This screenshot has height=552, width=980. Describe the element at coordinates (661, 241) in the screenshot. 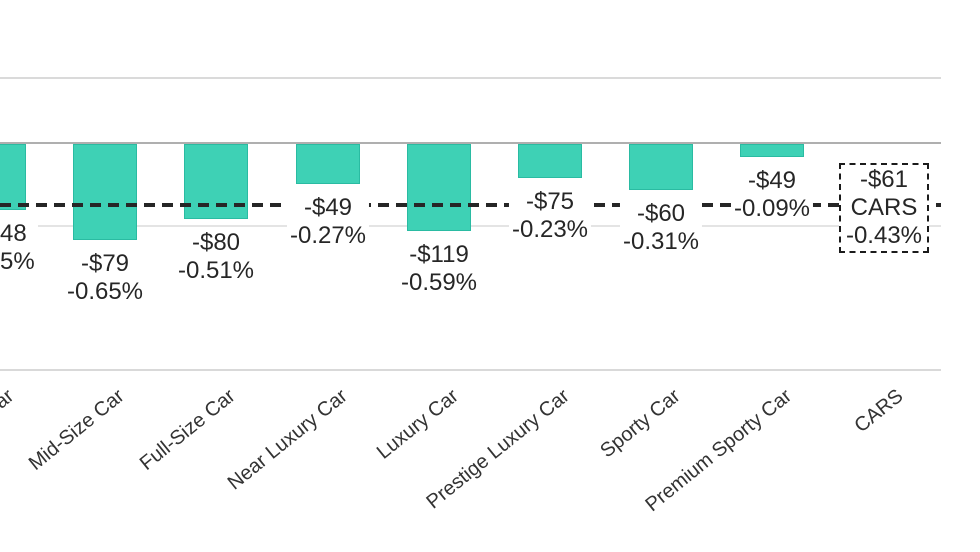

I see `percent-label: -0.31%` at that location.